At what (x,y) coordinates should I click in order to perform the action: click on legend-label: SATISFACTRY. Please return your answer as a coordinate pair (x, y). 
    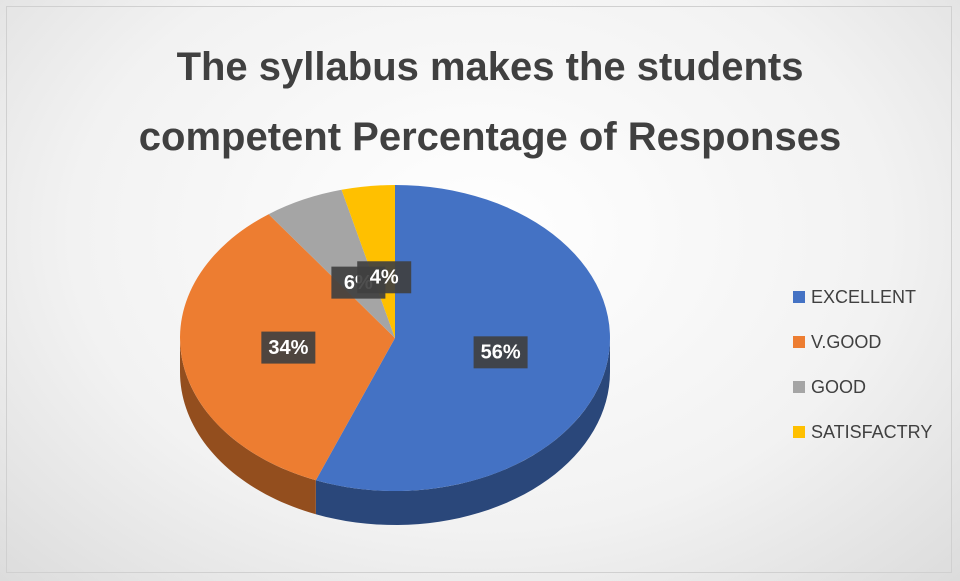
    Looking at the image, I should click on (871, 432).